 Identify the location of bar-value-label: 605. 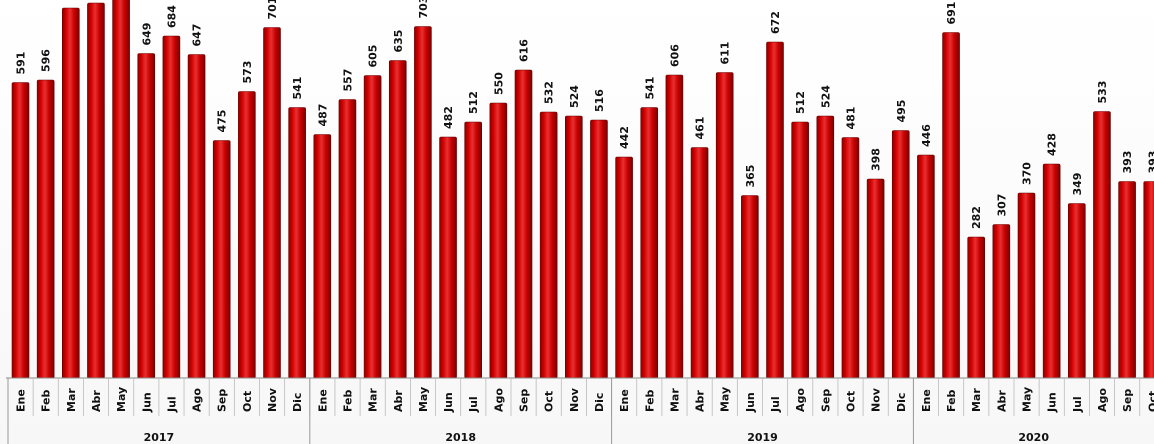
(373, 56).